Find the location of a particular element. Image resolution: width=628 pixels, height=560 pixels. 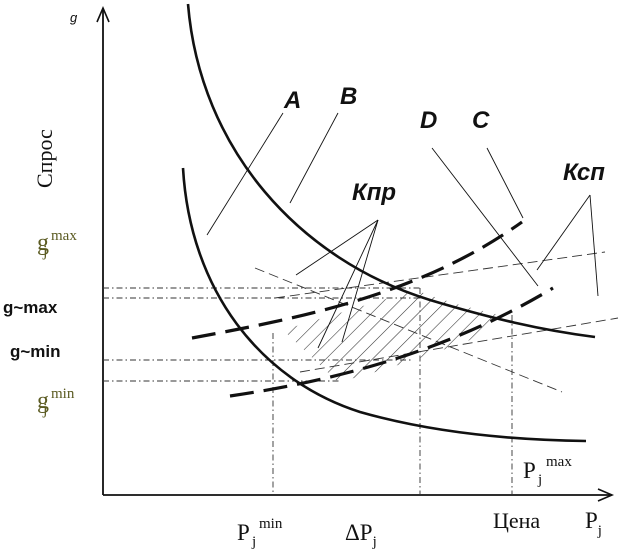

x-mark-delta-p-j-base: ΔP is located at coordinates (359, 532).